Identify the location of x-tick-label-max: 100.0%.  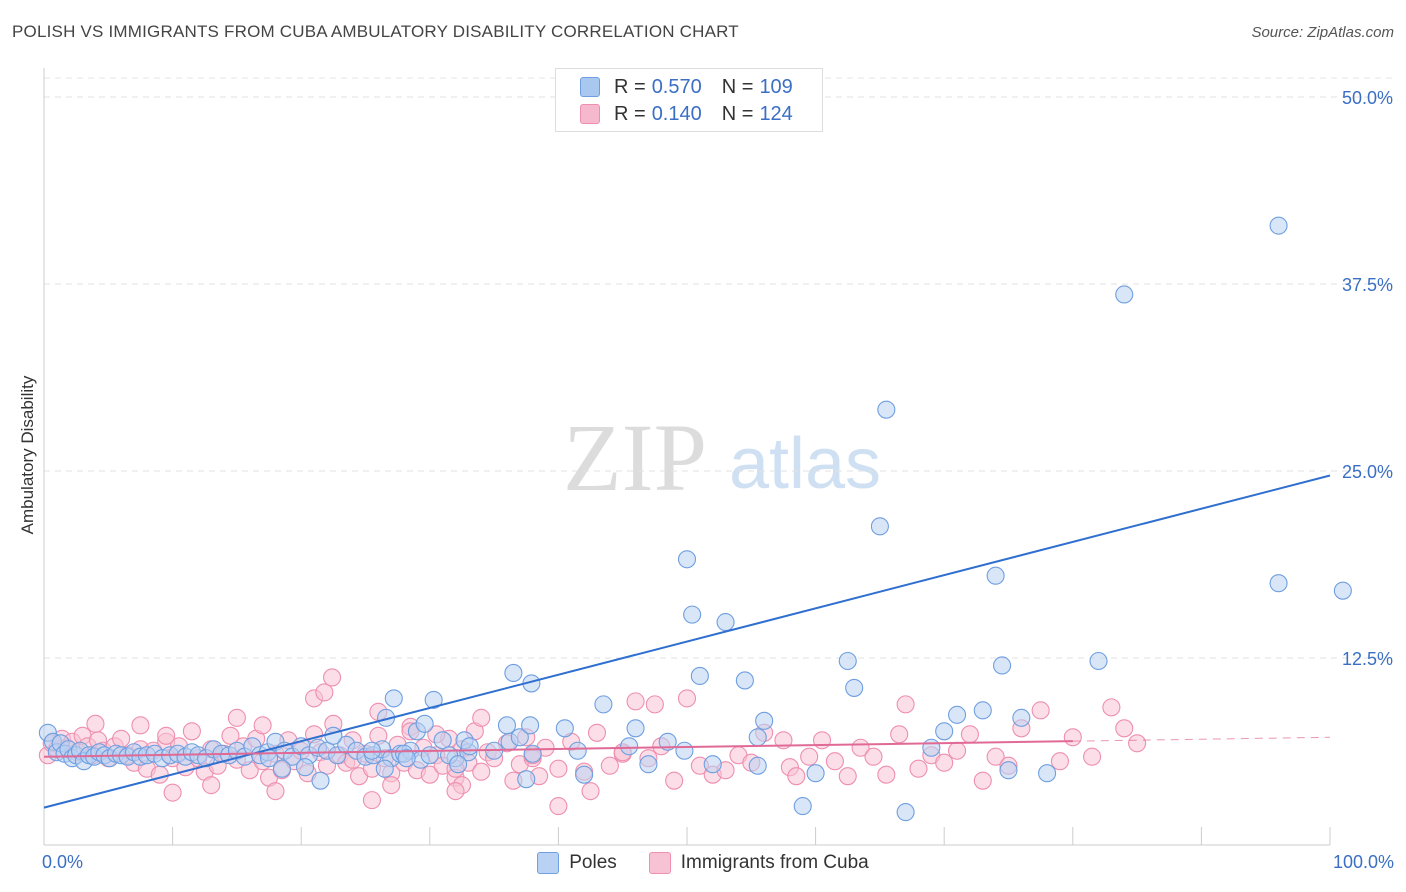
(1363, 862).